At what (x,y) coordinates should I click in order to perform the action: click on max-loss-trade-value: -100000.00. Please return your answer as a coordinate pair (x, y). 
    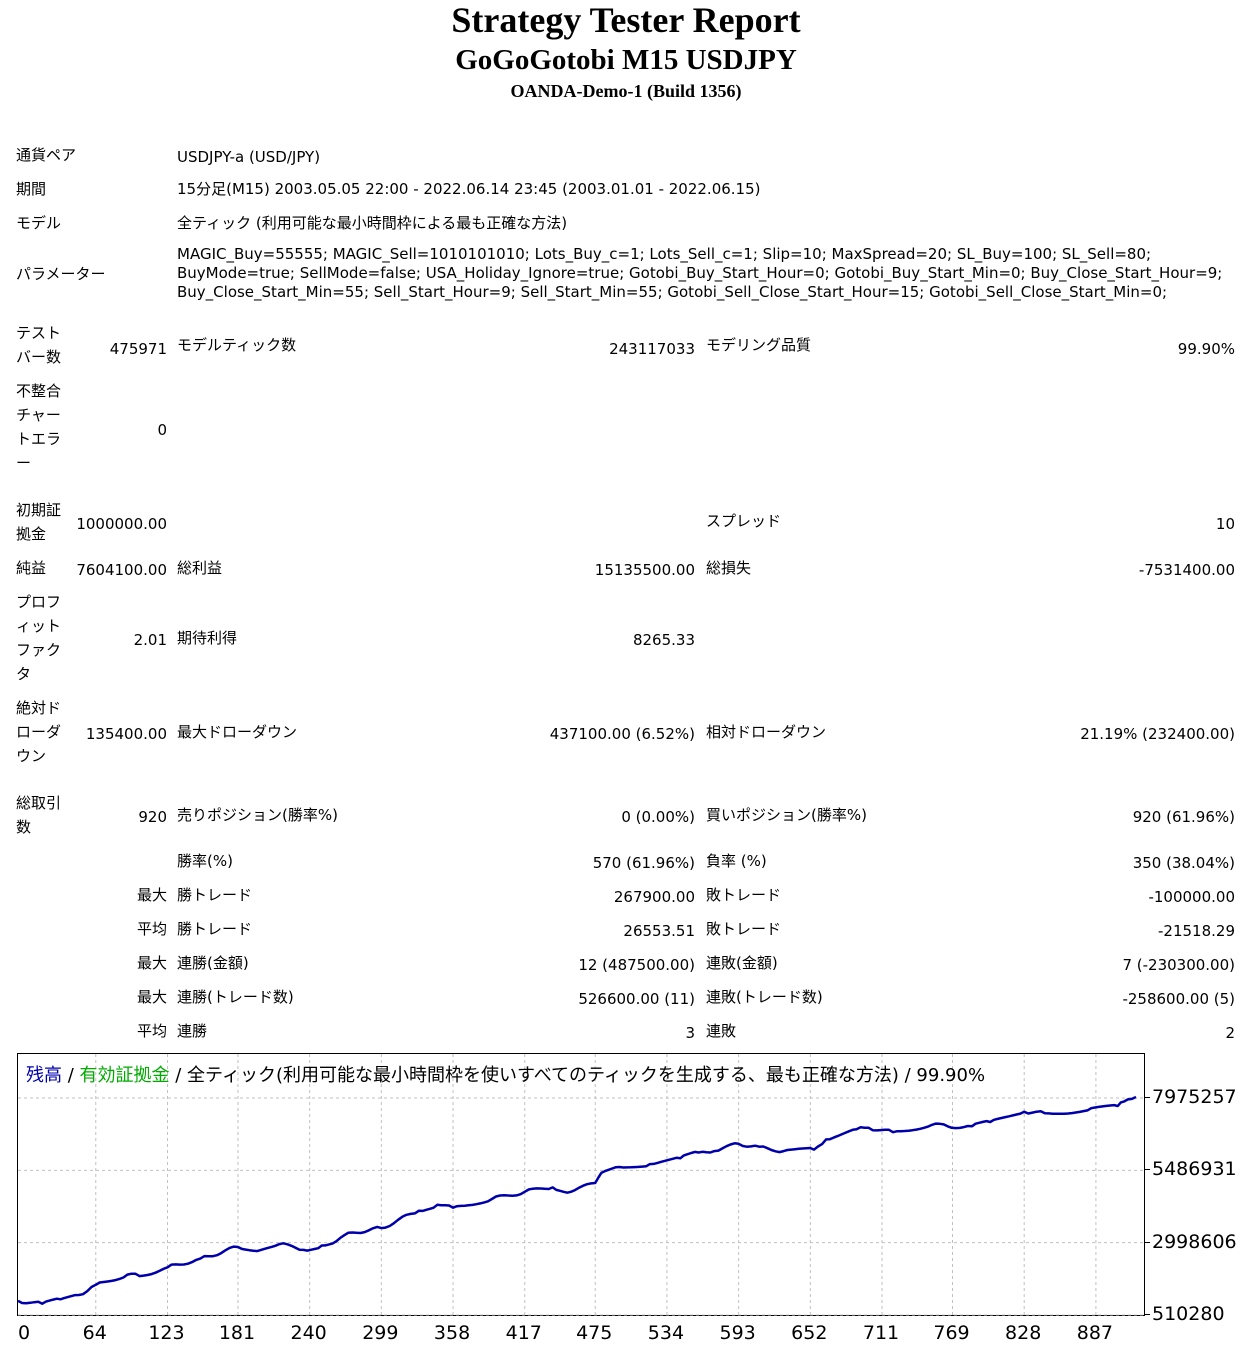
    Looking at the image, I should click on (1191, 897).